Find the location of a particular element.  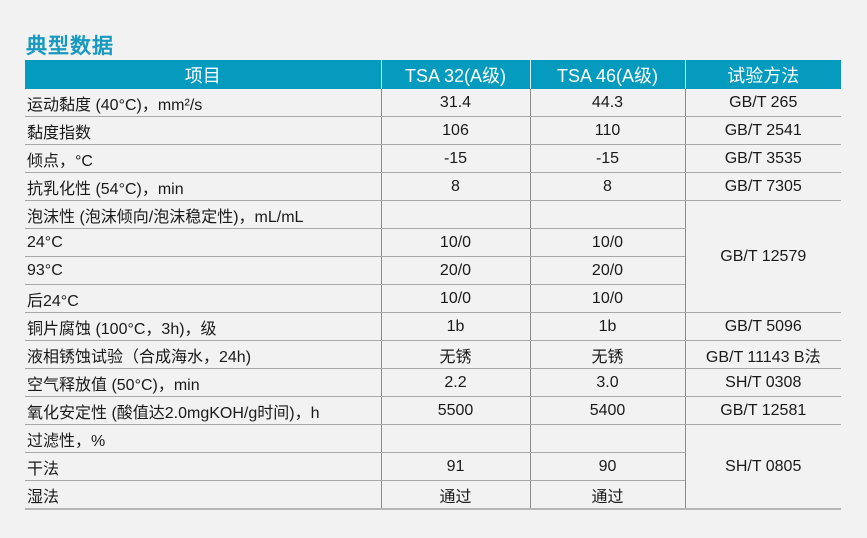

table-row: 黏度指数 106 110 GB/T 2541 is located at coordinates (433, 130).